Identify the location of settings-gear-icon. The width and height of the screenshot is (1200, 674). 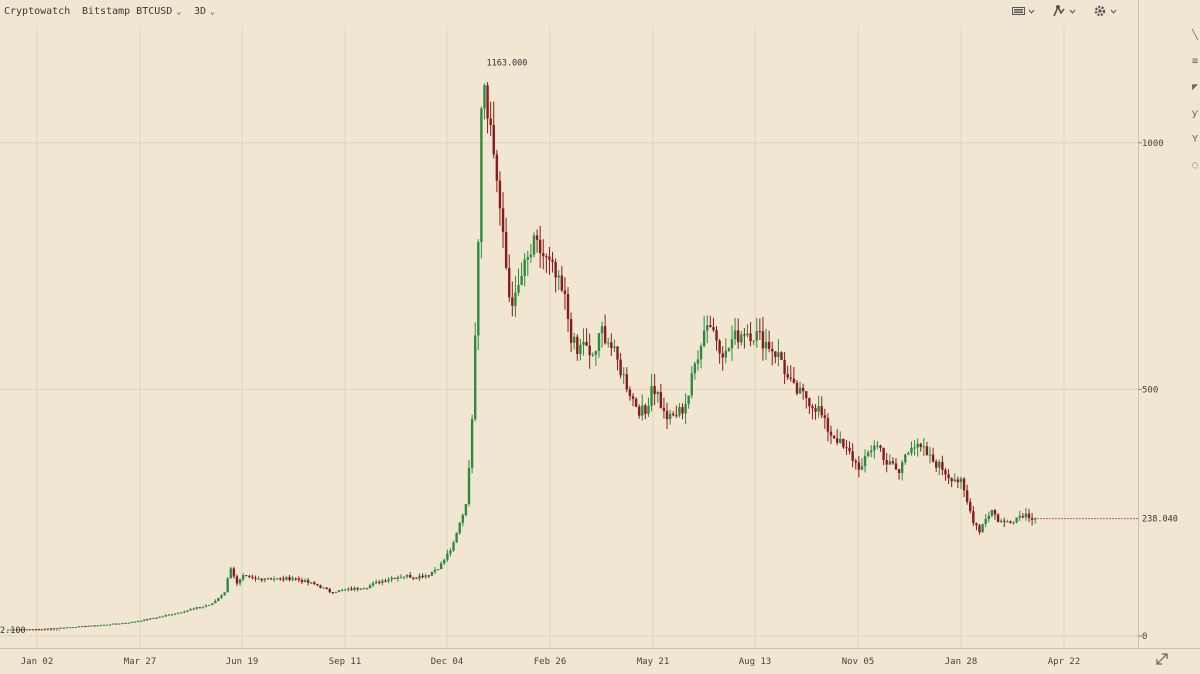
(1106, 12).